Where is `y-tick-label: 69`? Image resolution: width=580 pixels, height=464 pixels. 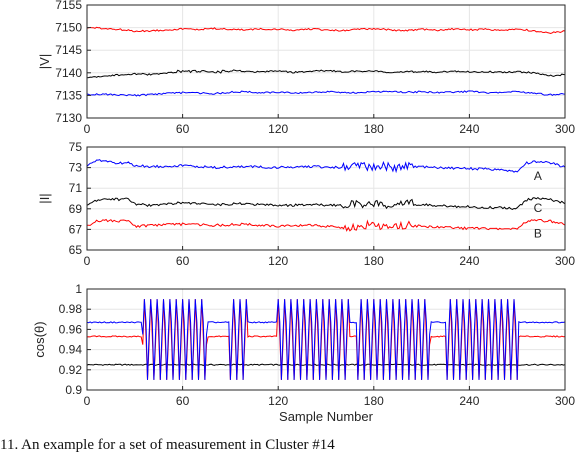 y-tick-label: 69 is located at coordinates (76, 209).